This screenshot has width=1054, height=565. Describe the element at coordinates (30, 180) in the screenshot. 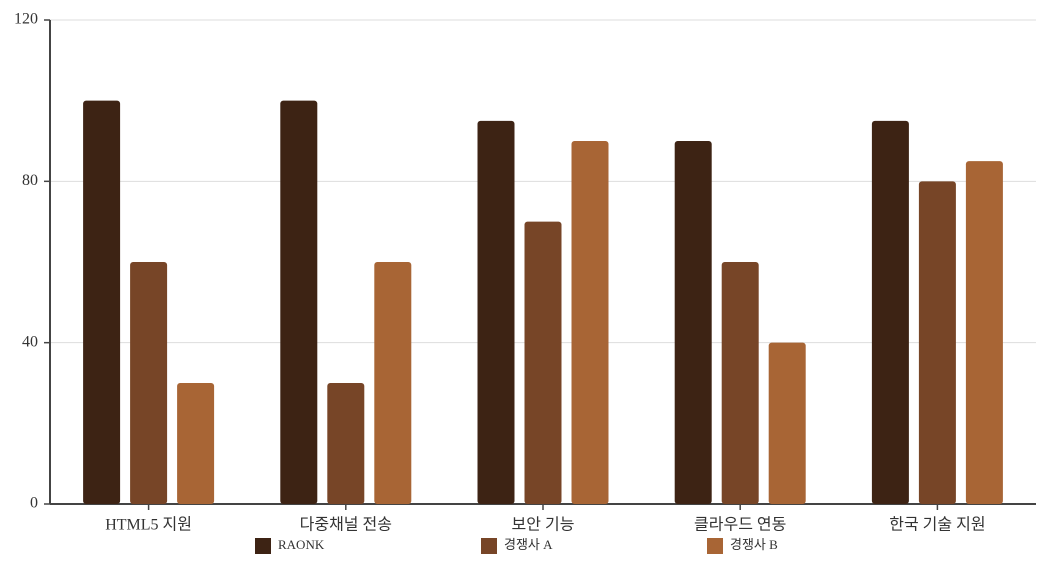

I see `y-tick-label: 80` at that location.